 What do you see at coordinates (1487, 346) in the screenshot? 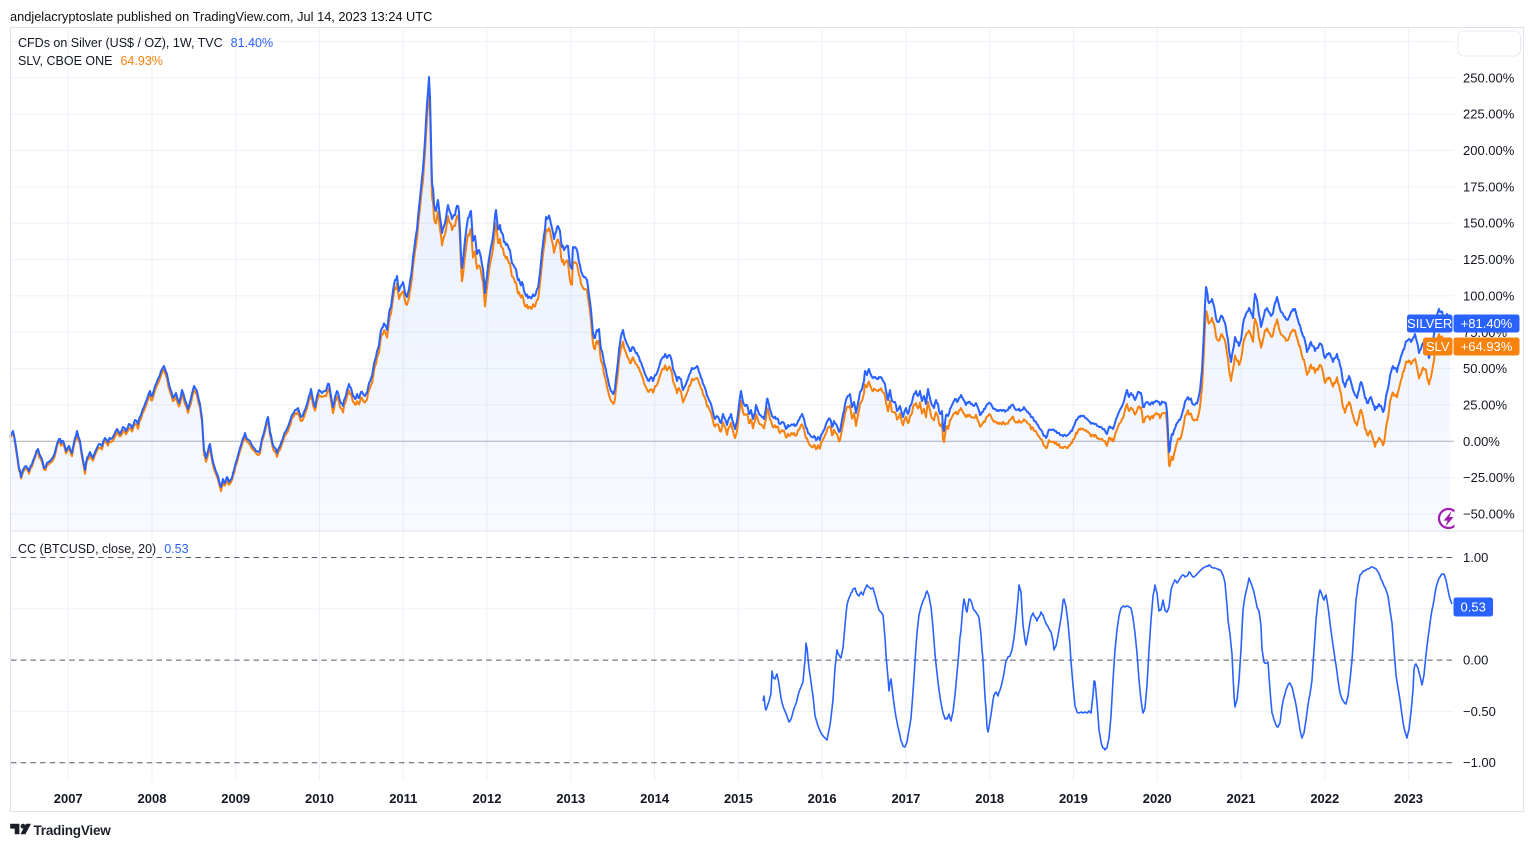
I see `svg-text: +64.93%` at bounding box center [1487, 346].